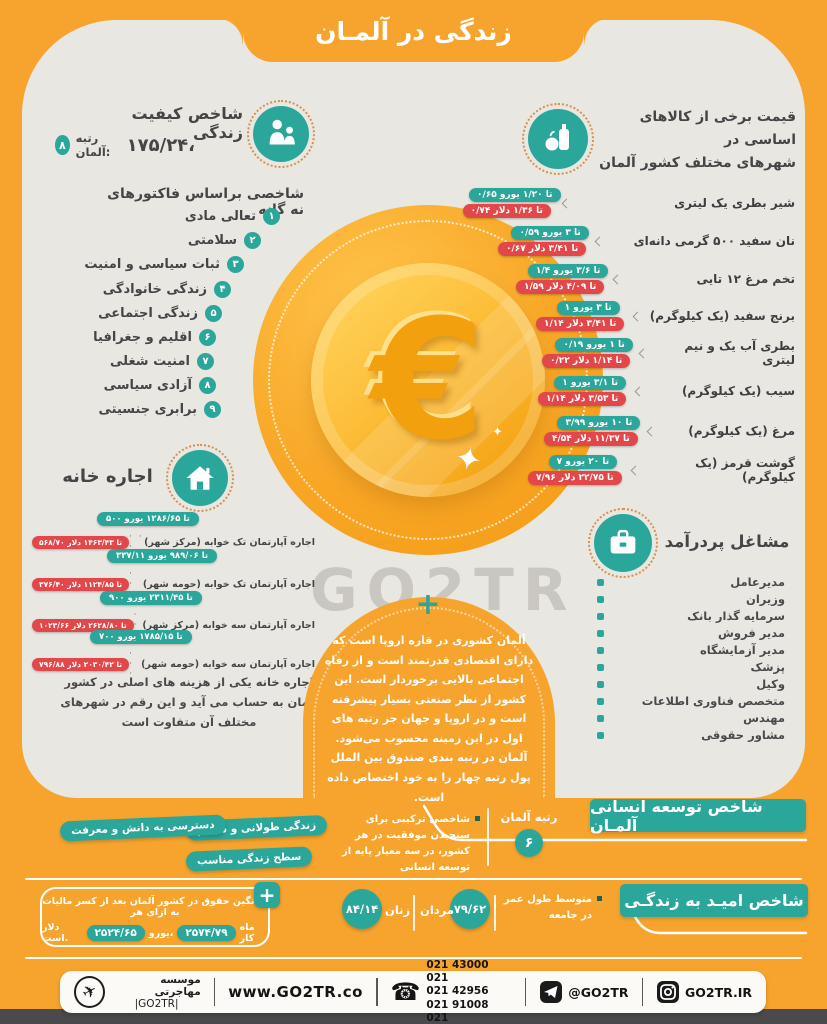 Image resolution: width=827 pixels, height=1024 pixels. What do you see at coordinates (142, 337) in the screenshot?
I see `factor-label: اقلیم و جغرافیا` at bounding box center [142, 337].